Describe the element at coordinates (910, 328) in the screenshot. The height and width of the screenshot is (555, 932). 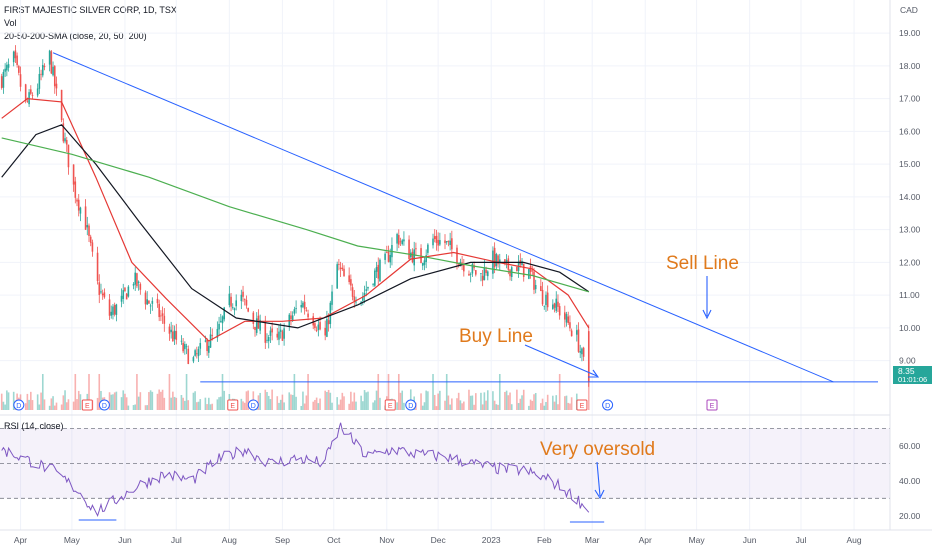
I see `price-tick-label: 10.00` at that location.